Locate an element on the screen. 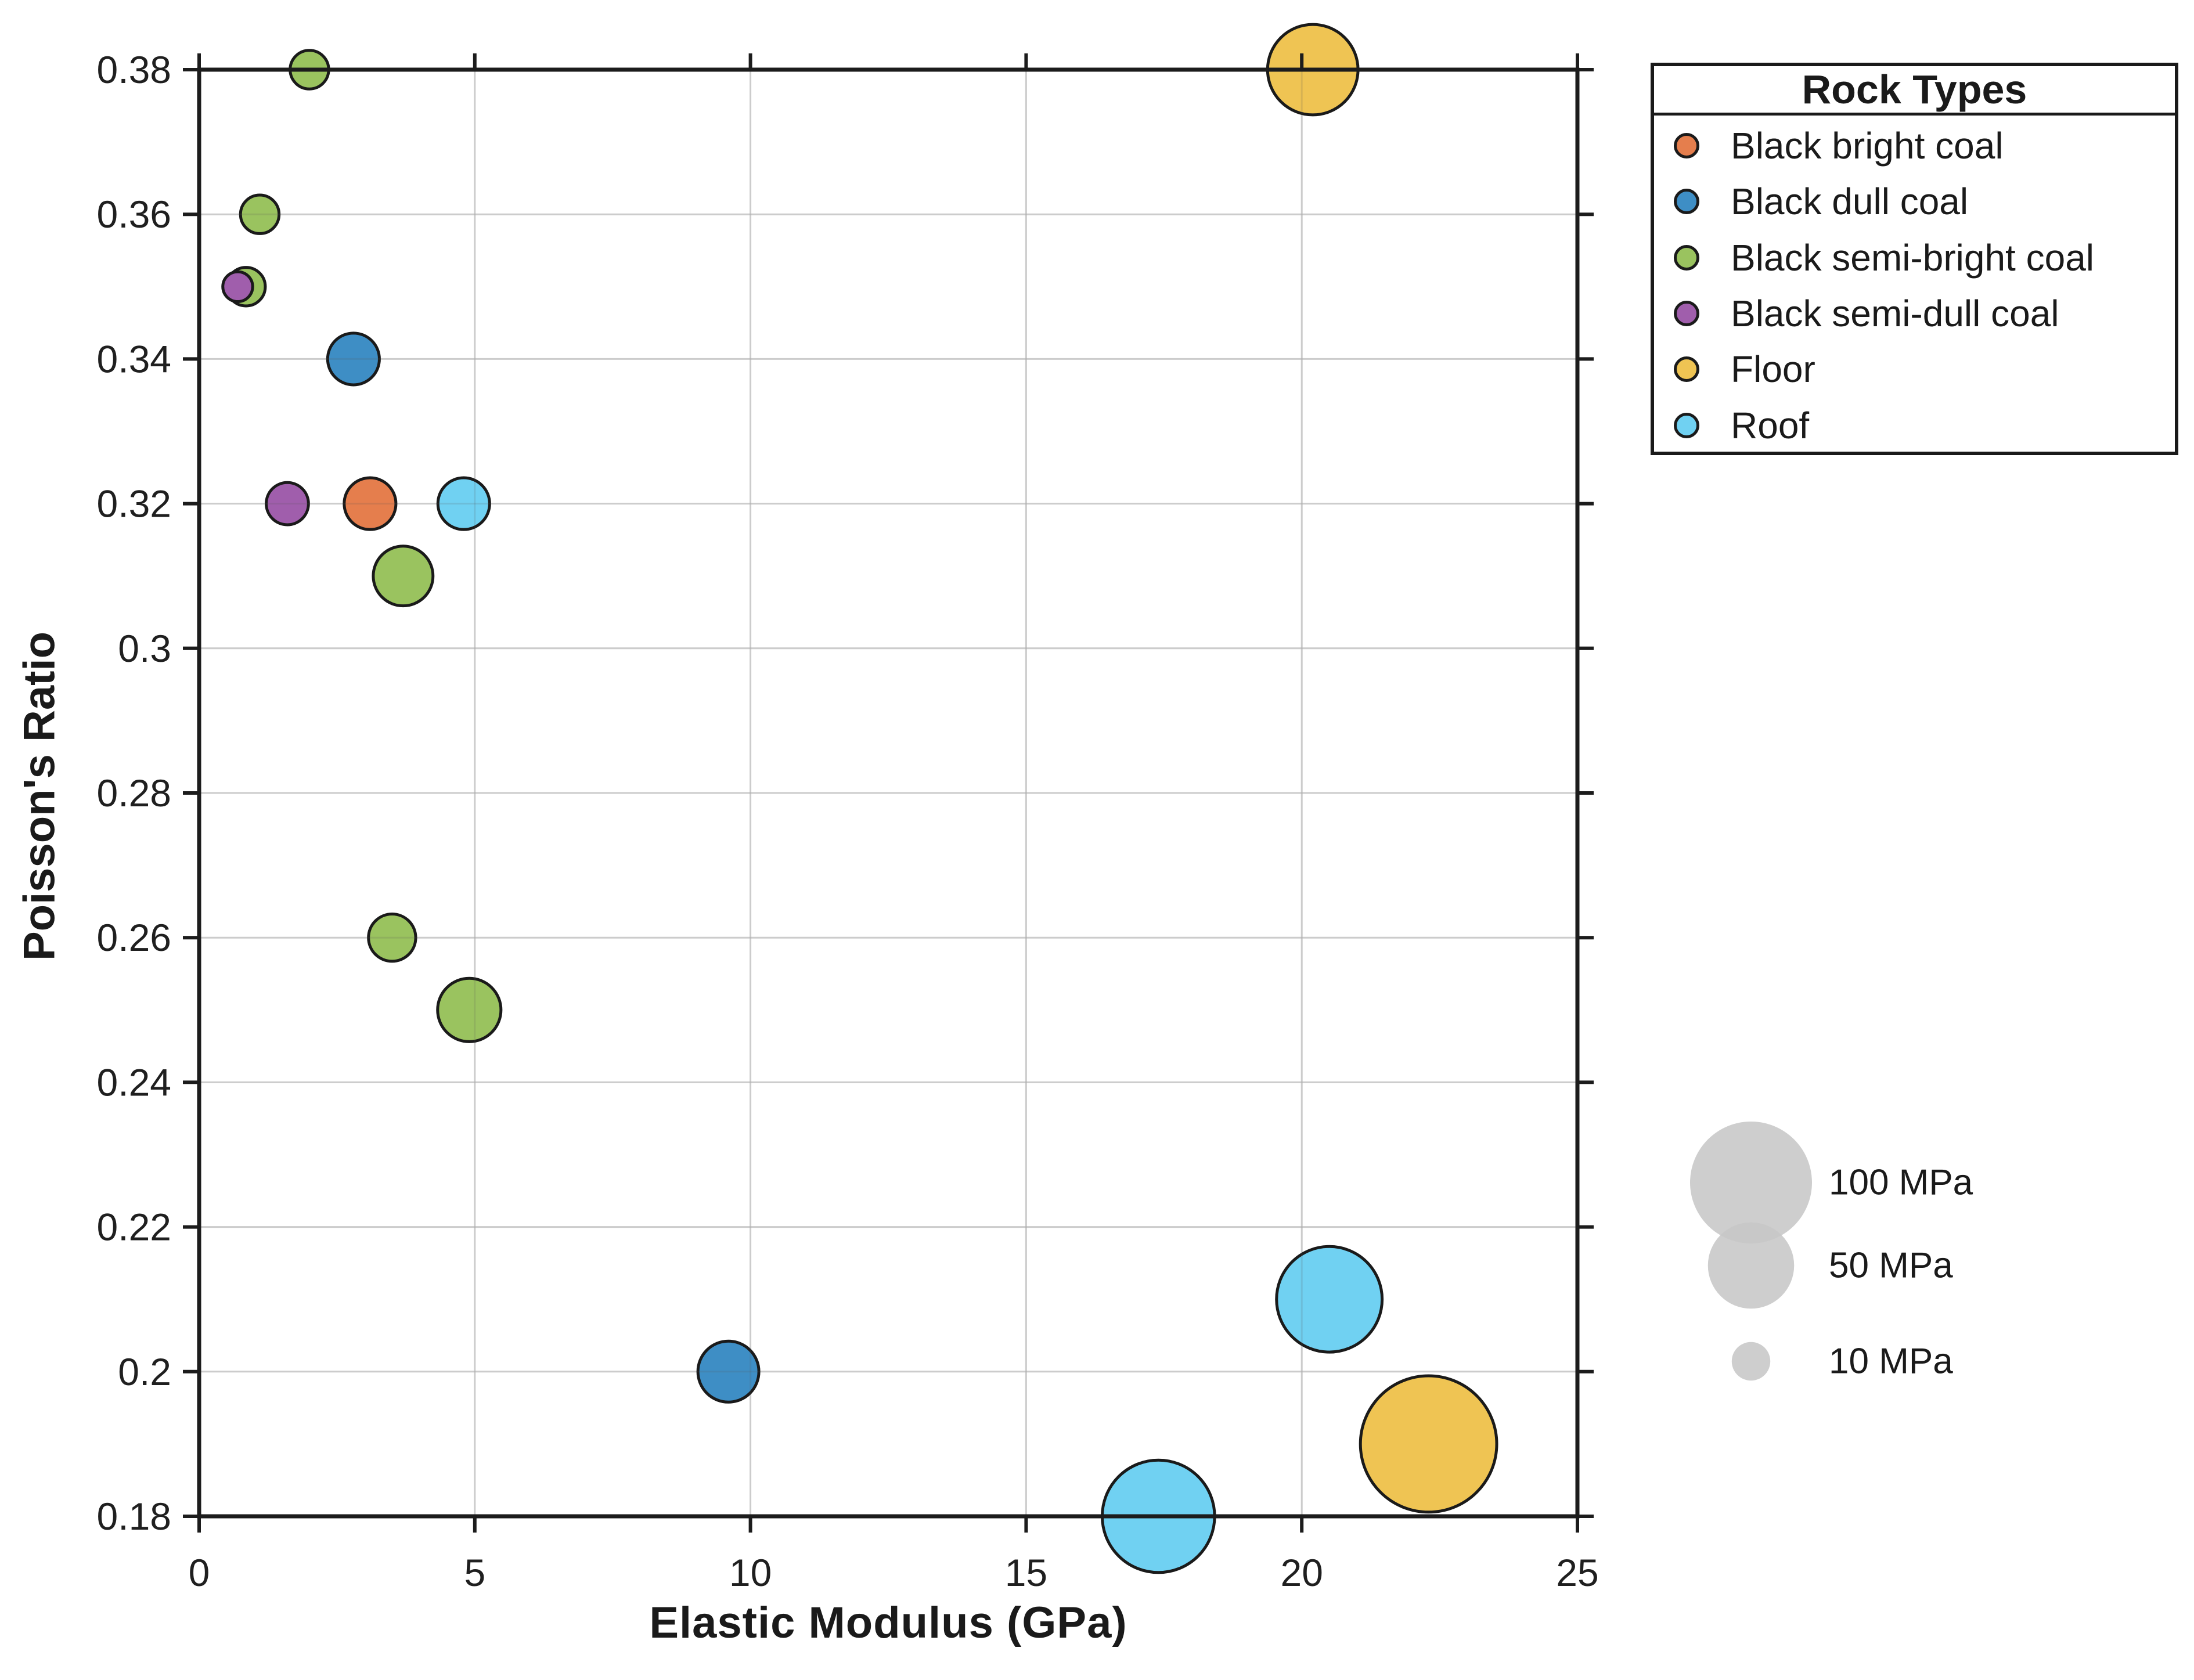 This screenshot has width=2194, height=1680. legend-item-label: Black semi-bright coal is located at coordinates (1912, 257).